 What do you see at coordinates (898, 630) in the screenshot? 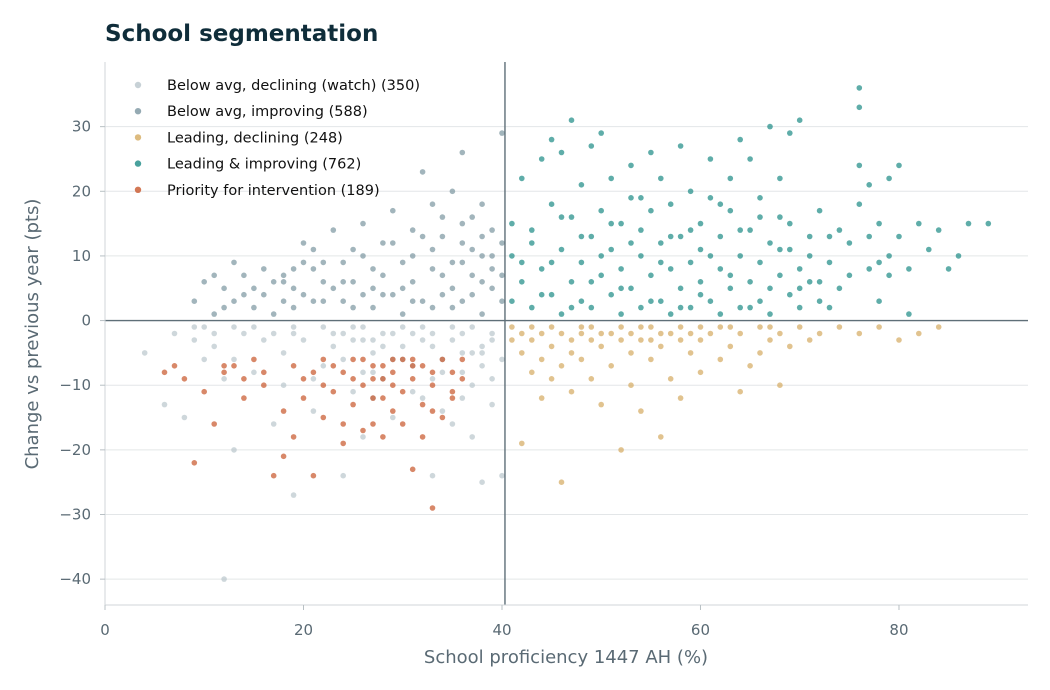
I see `x-tick-label: 80` at bounding box center [898, 630].